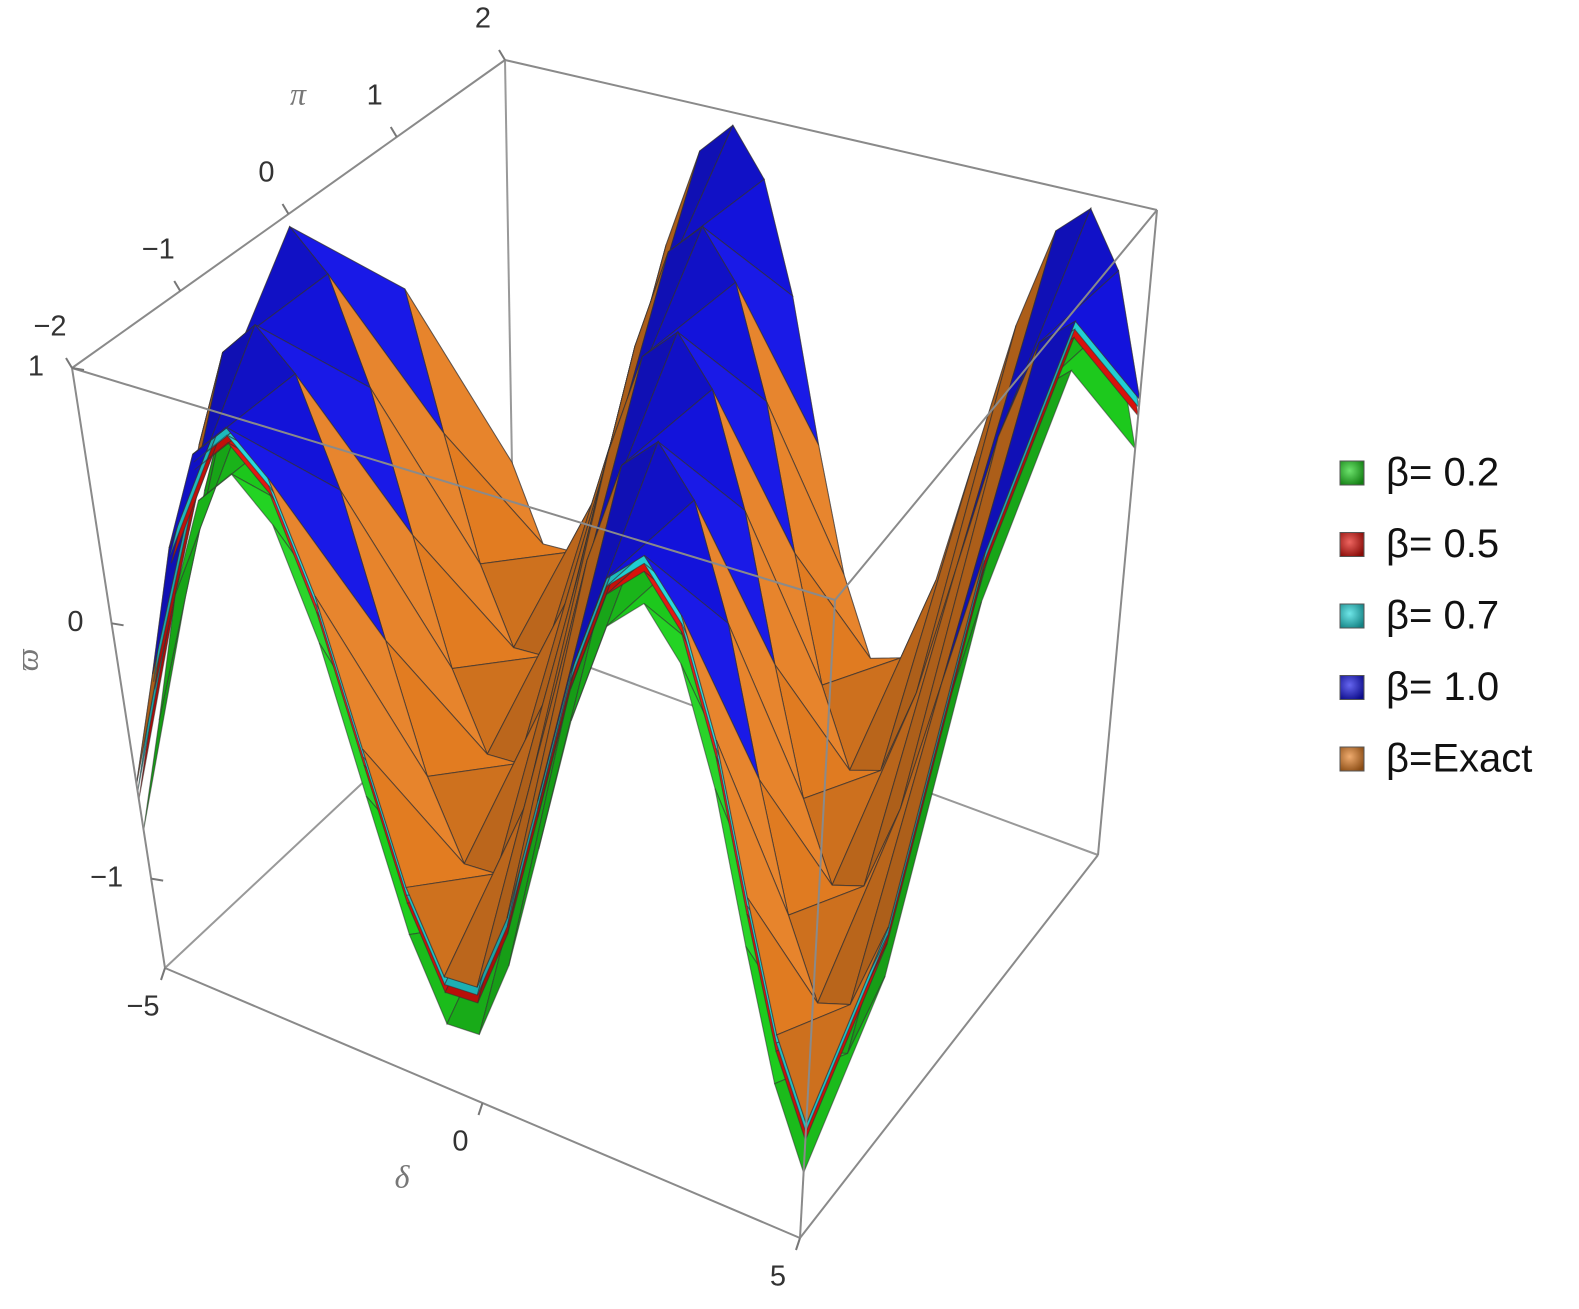  I want to click on y-axis-label: π, so click(298, 93).